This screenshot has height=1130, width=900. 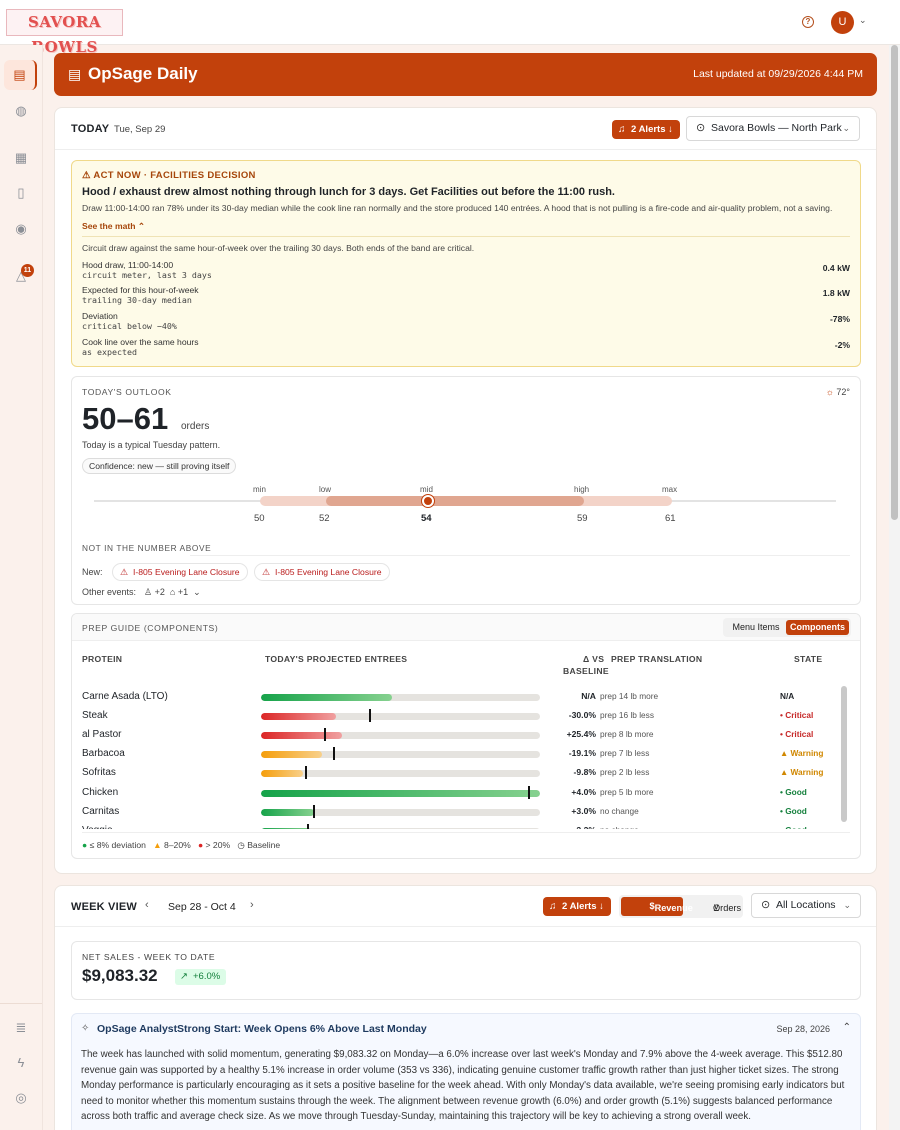 What do you see at coordinates (241, 845) in the screenshot?
I see `clock-icon: ◷` at bounding box center [241, 845].